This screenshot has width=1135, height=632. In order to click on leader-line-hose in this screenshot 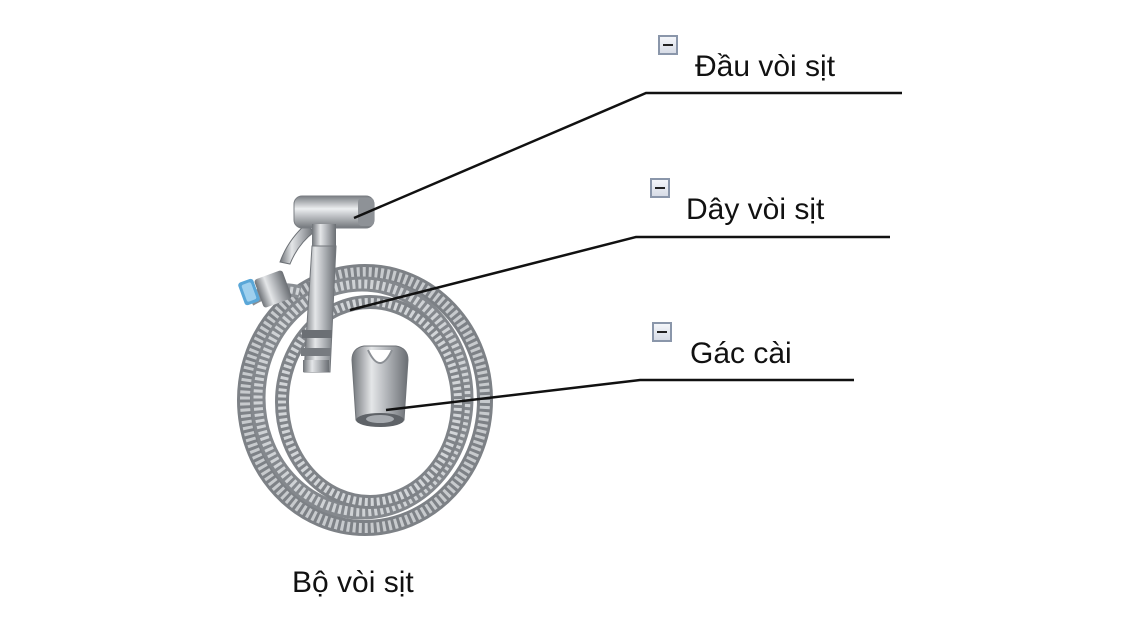, I will do `click(619, 273)`.